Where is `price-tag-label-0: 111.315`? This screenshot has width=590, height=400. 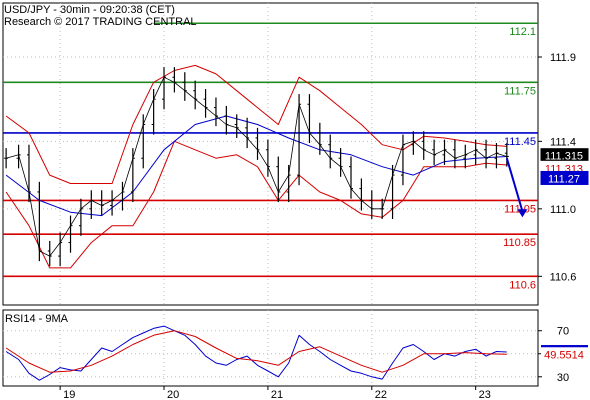 price-tag-label-0: 111.315 is located at coordinates (564, 157).